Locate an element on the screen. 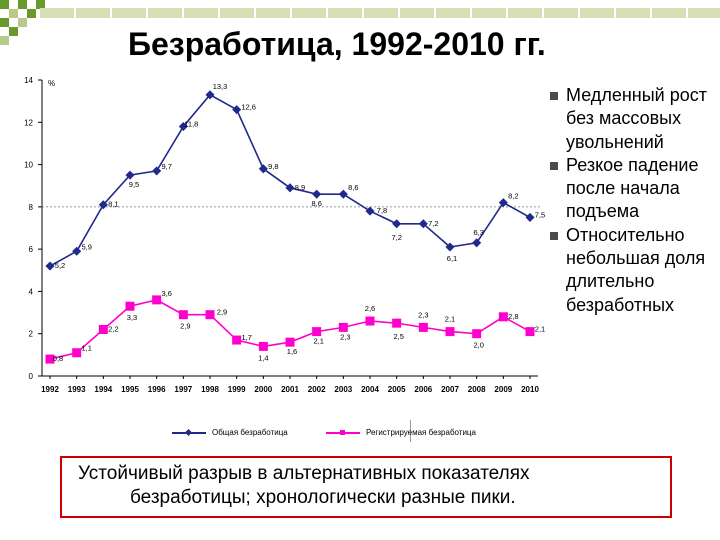 Image resolution: width=720 pixels, height=540 pixels. x-tick-label: 1998 is located at coordinates (210, 389).